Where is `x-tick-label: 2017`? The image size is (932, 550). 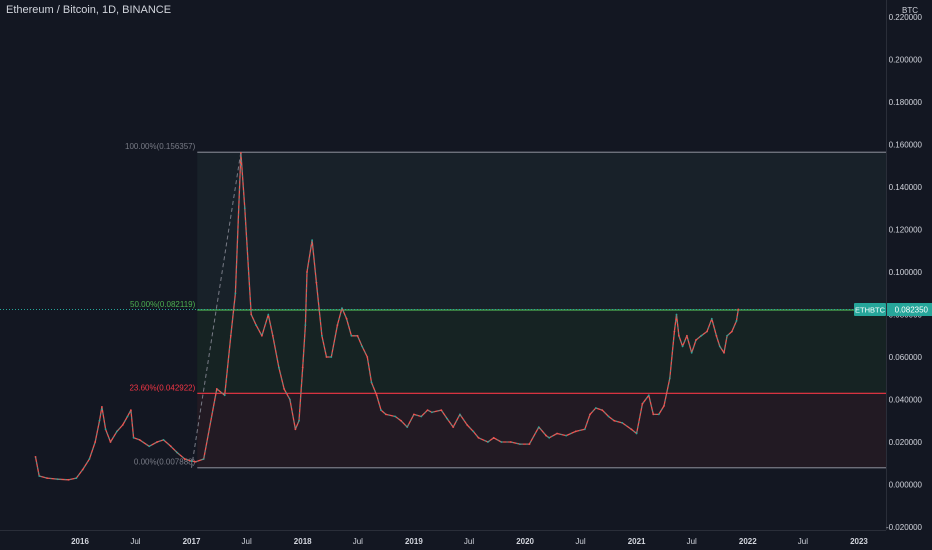
x-tick-label: 2017 is located at coordinates (192, 541).